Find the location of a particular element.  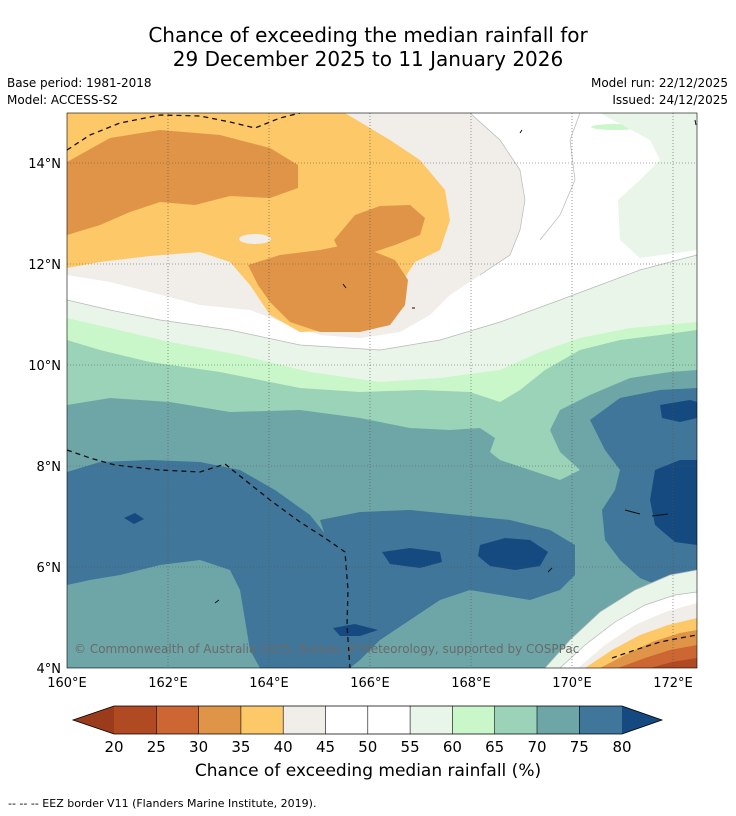

colorbar-label: 65 is located at coordinates (494, 747).